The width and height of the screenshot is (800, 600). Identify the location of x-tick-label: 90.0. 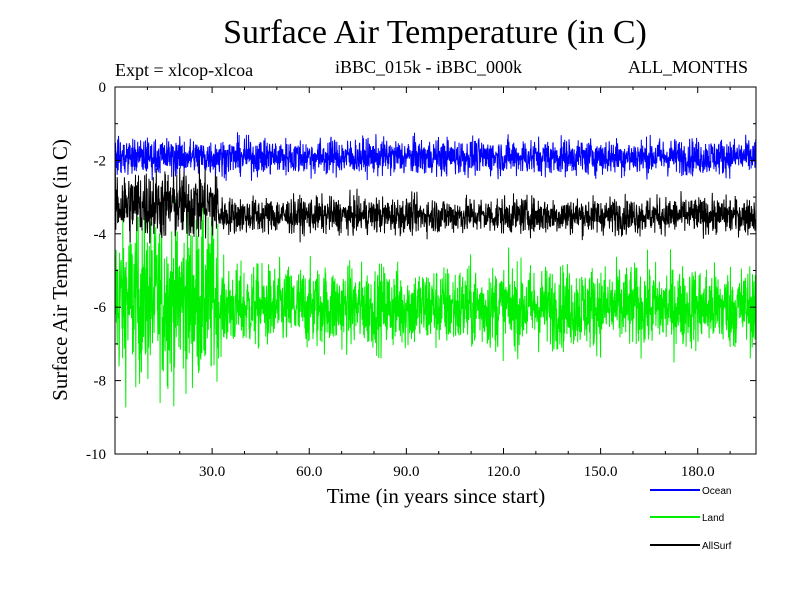
(406, 472).